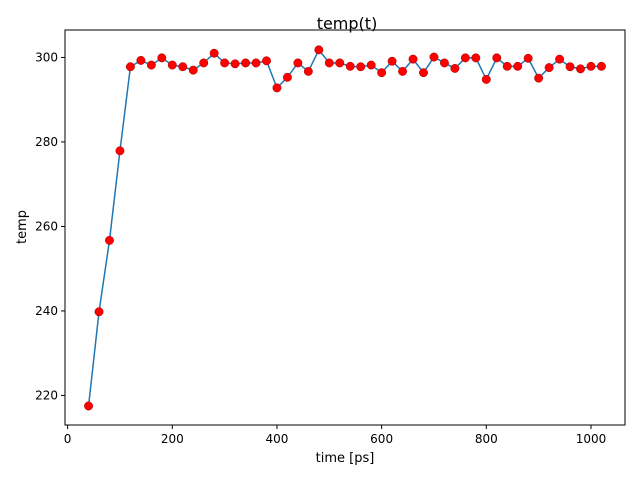  I want to click on x-tick-label: 400, so click(277, 439).